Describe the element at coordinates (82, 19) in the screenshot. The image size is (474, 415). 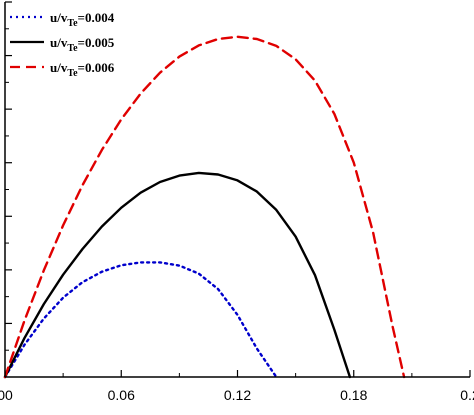
I see `legend-label-1: u/vTe=0.004` at that location.